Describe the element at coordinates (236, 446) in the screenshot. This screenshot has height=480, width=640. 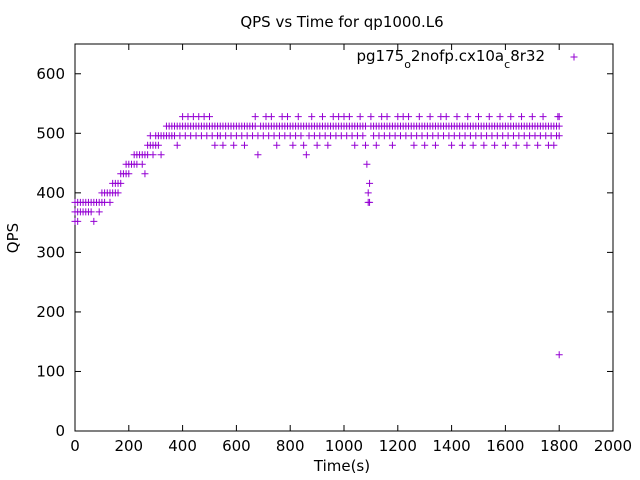
I see `x-tick-label: 600` at that location.